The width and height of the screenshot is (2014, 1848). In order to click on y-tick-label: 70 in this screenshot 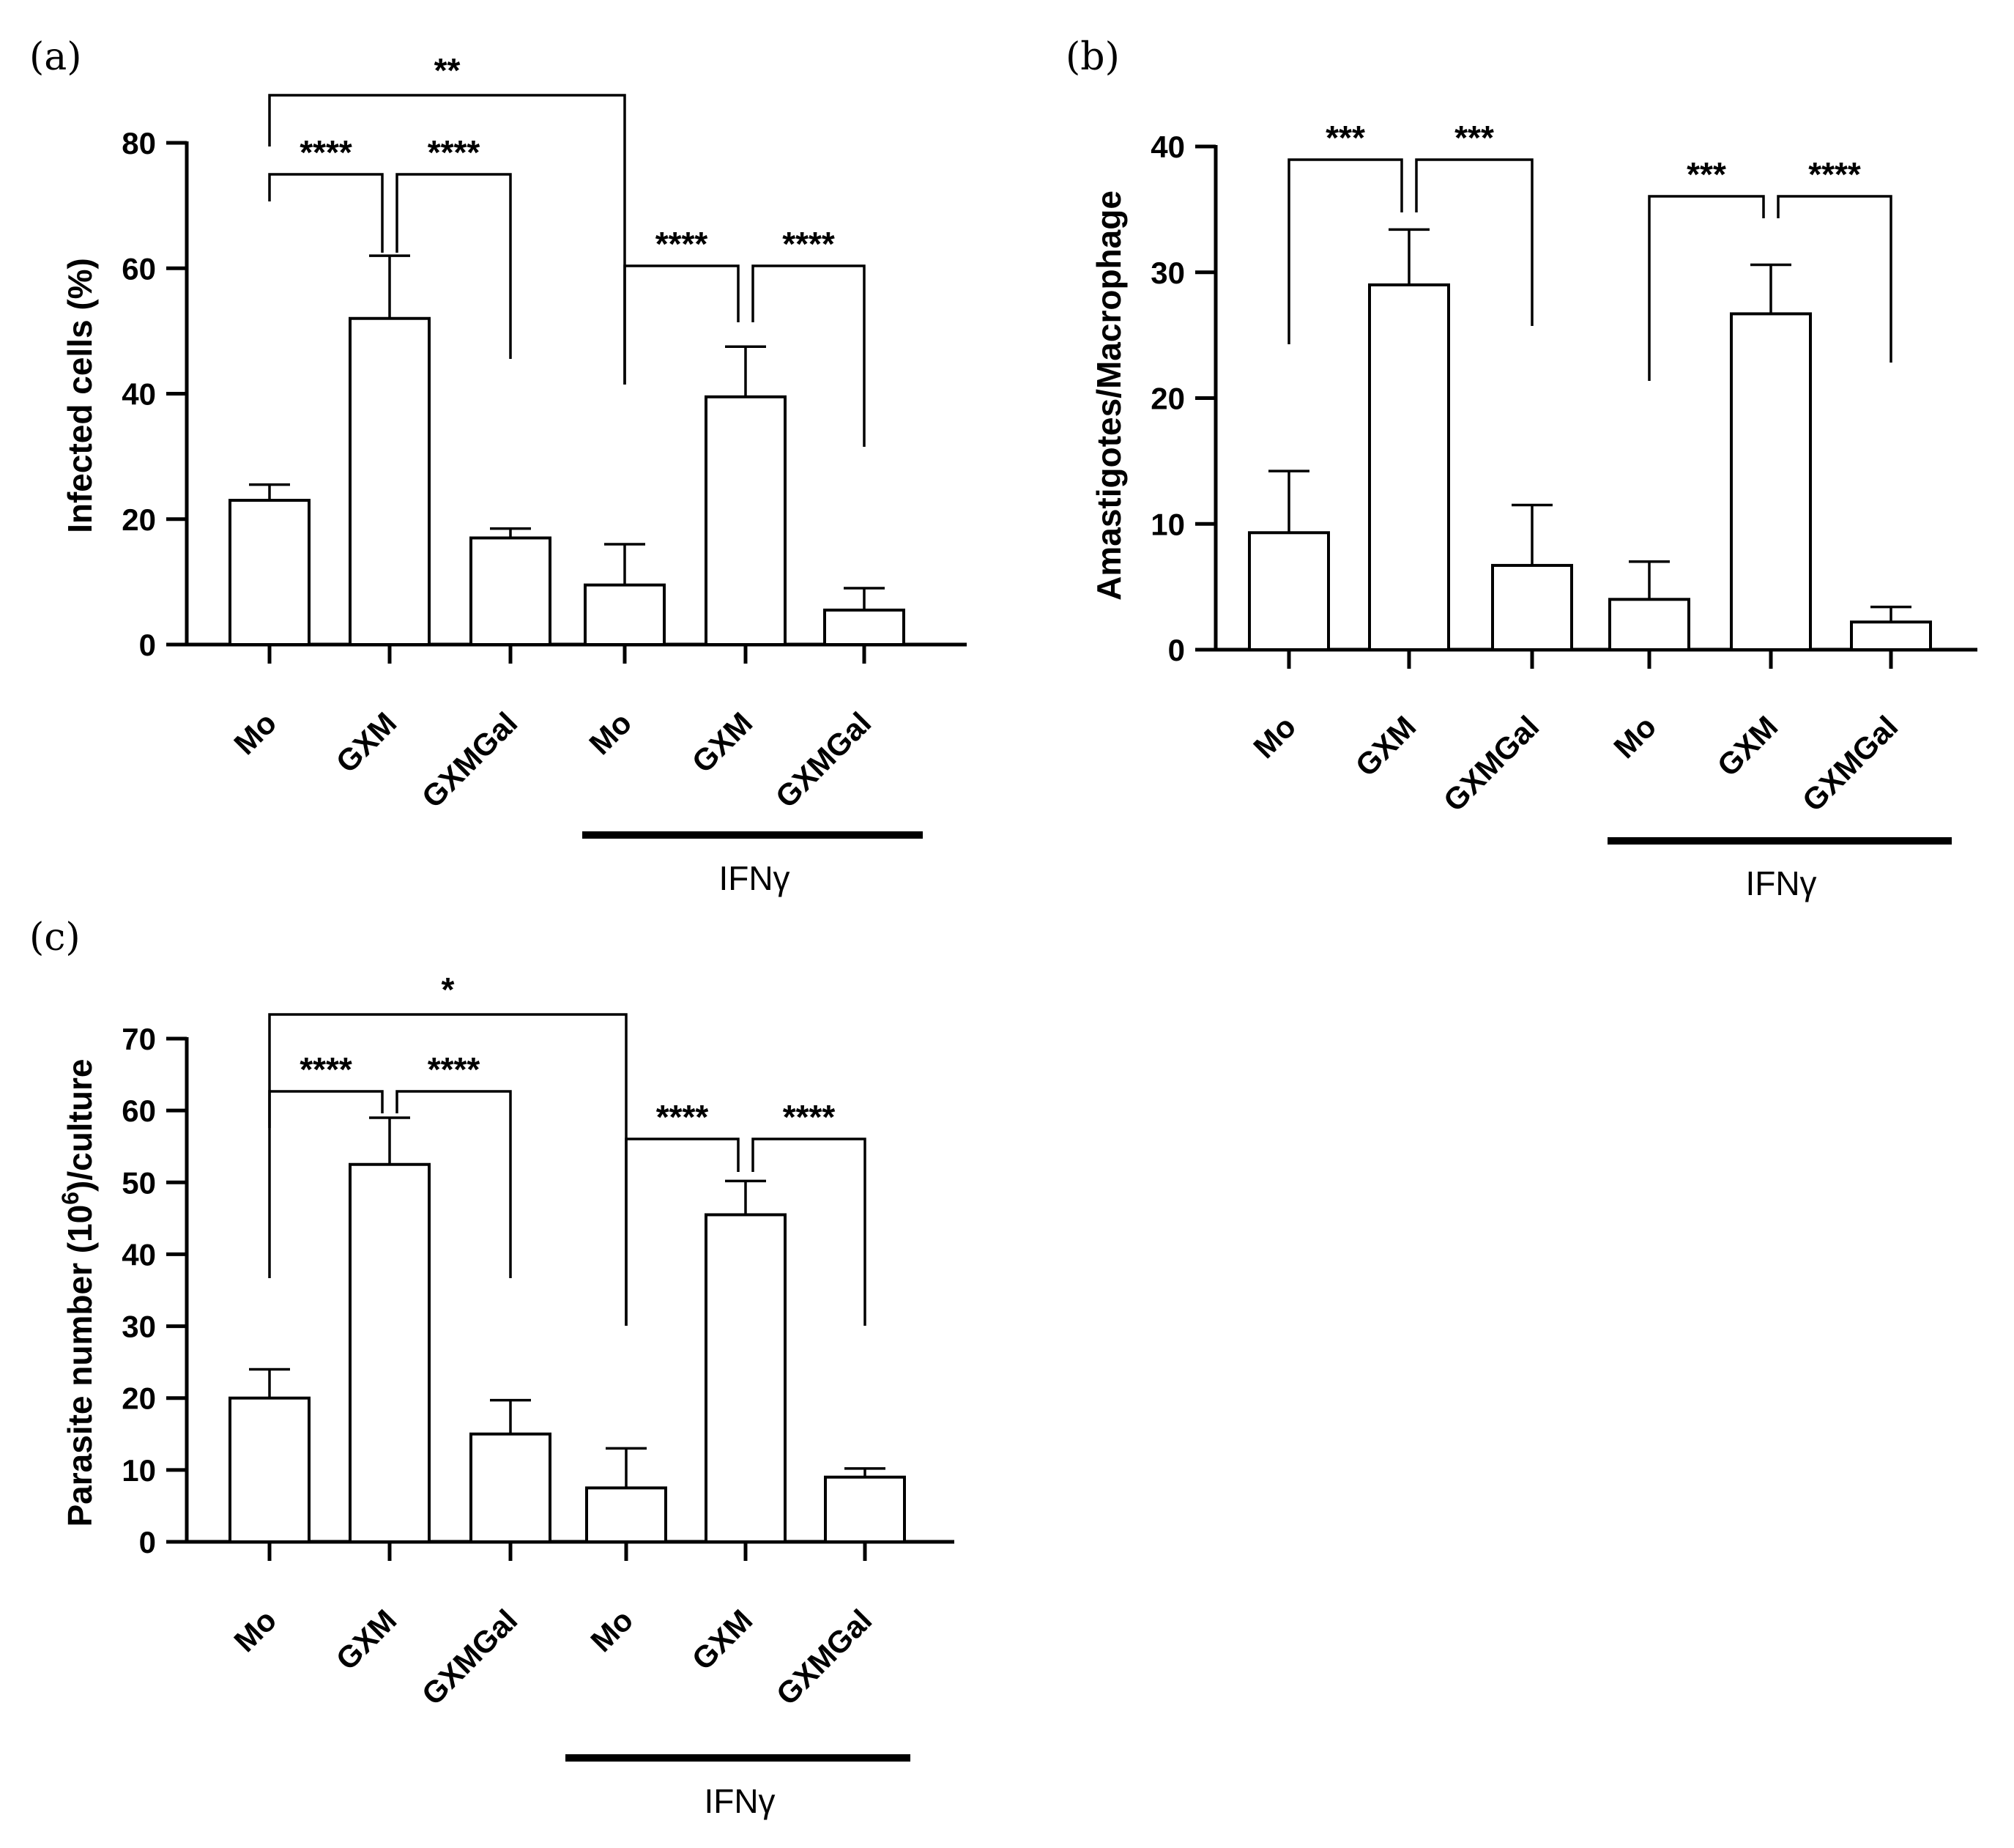, I will do `click(139, 1039)`.